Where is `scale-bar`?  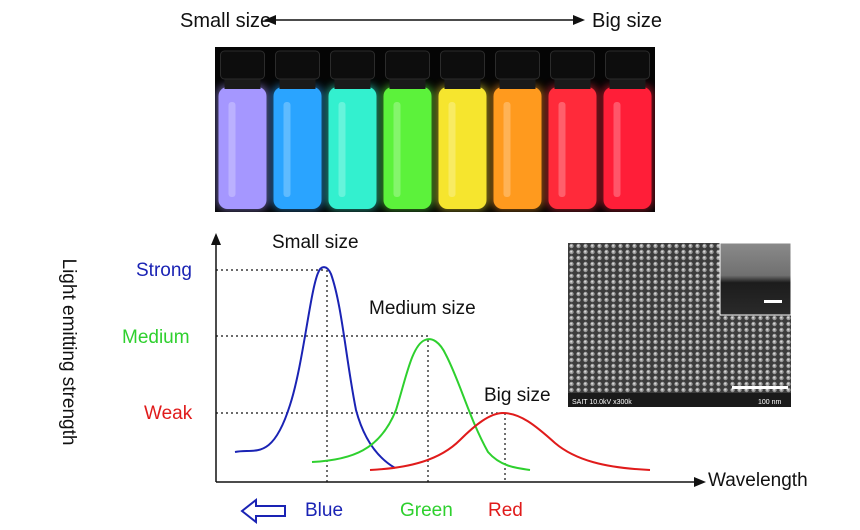
scale-bar is located at coordinates (760, 387).